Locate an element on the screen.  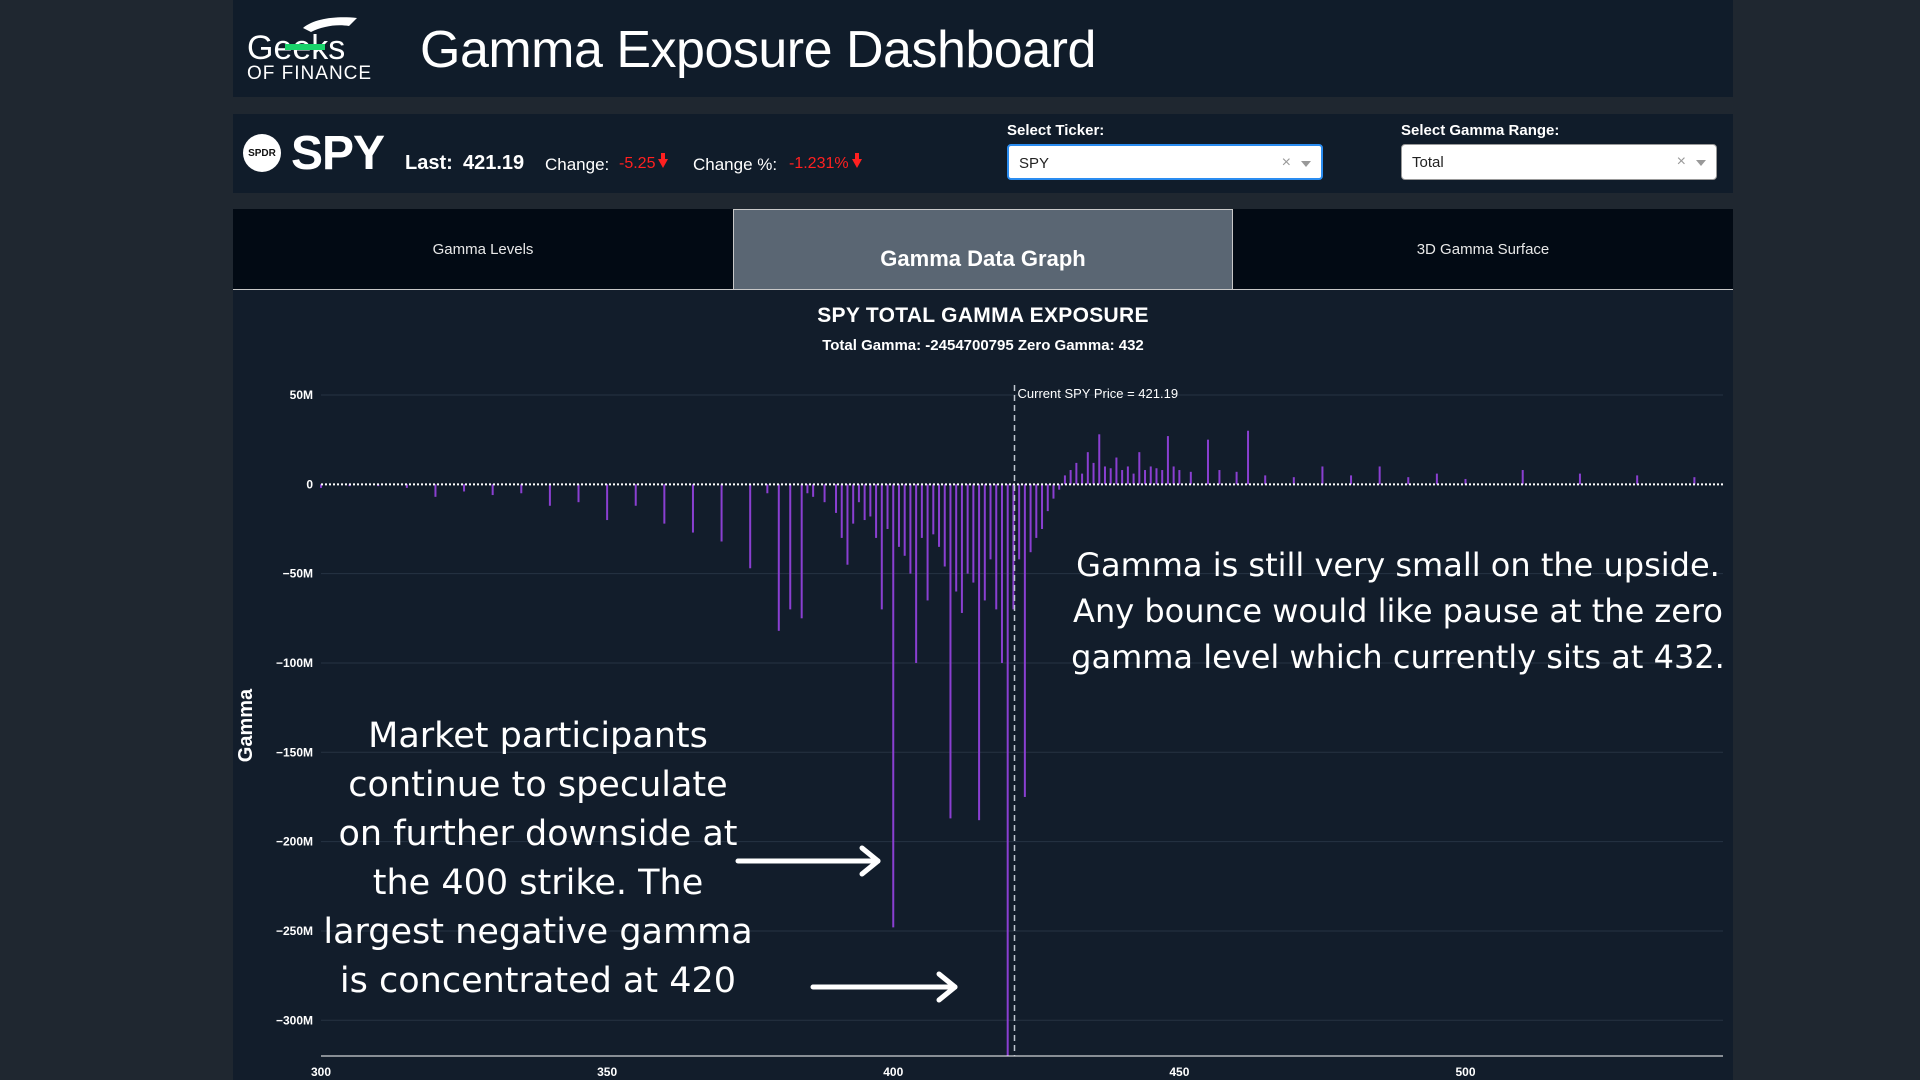
last-price-value: 421.19 is located at coordinates (494, 163).